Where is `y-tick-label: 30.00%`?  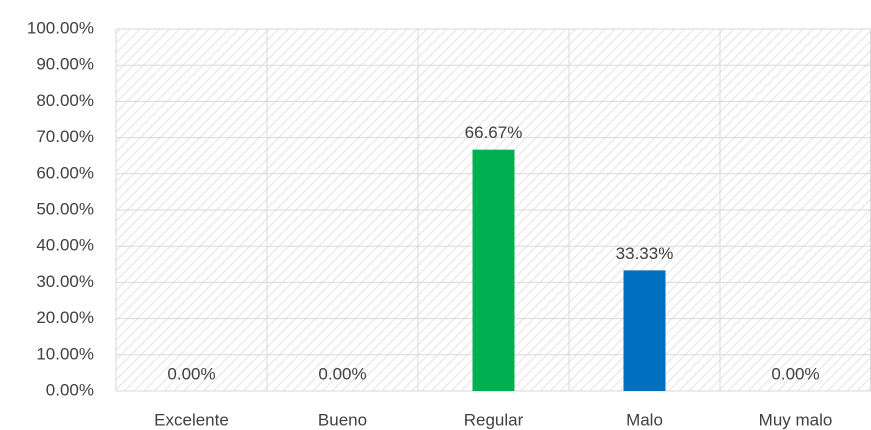 y-tick-label: 30.00% is located at coordinates (65, 281).